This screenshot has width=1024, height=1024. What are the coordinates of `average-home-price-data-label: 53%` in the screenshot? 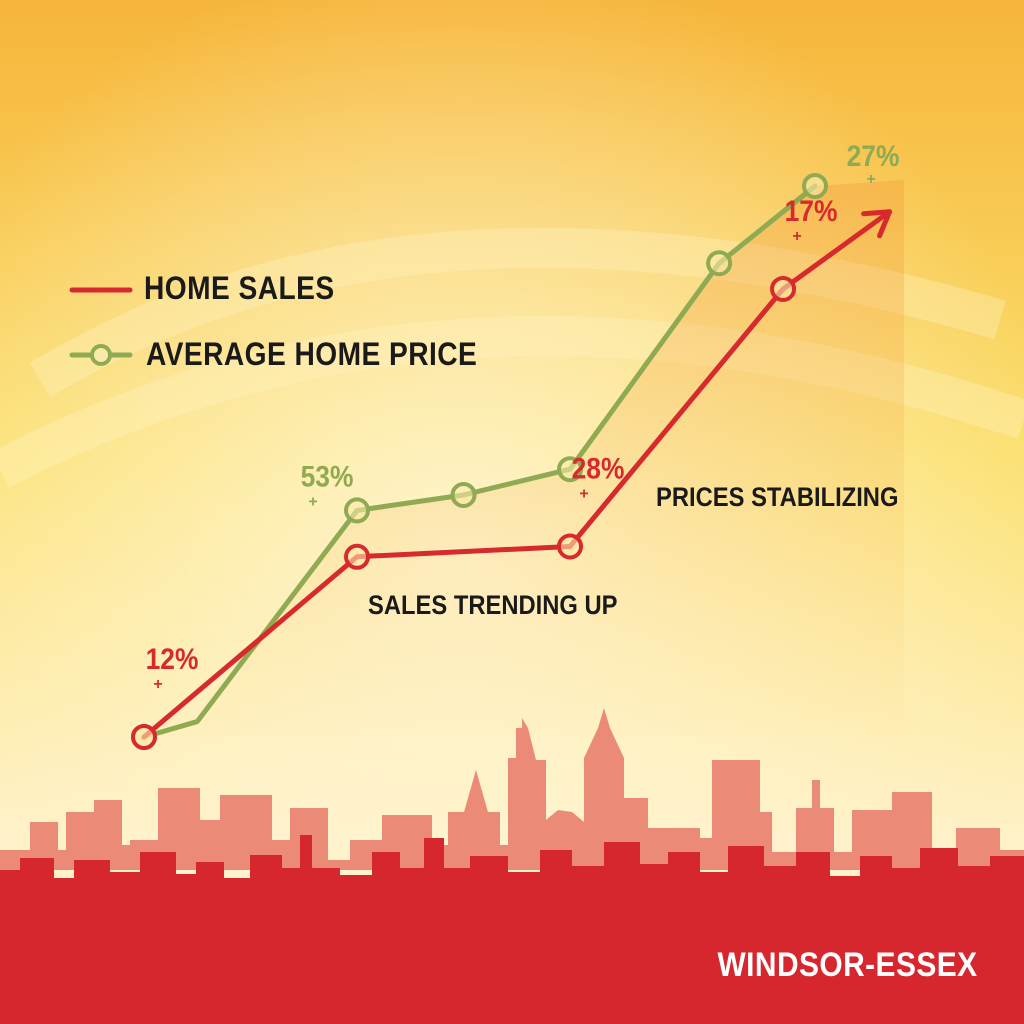 It's located at (327, 476).